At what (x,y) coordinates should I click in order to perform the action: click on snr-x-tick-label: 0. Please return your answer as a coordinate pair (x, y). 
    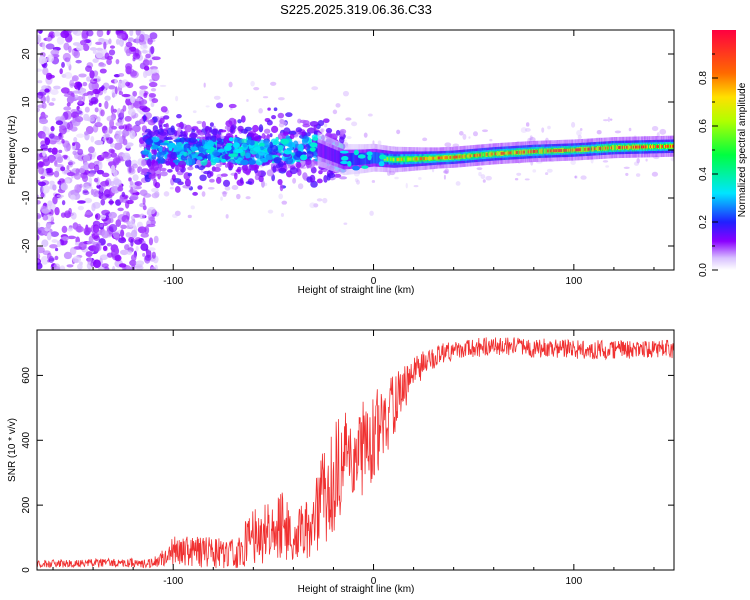
    Looking at the image, I should click on (374, 581).